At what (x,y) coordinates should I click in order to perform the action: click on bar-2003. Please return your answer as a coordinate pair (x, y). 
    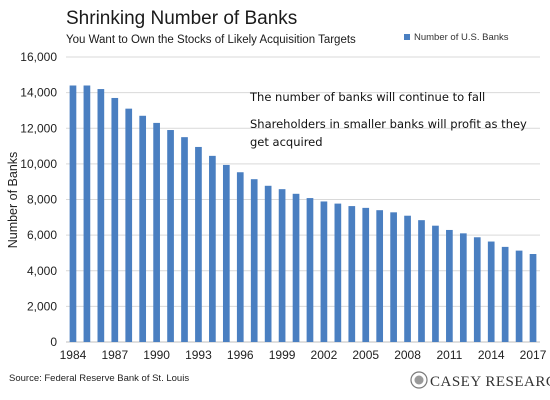
    Looking at the image, I should click on (338, 272).